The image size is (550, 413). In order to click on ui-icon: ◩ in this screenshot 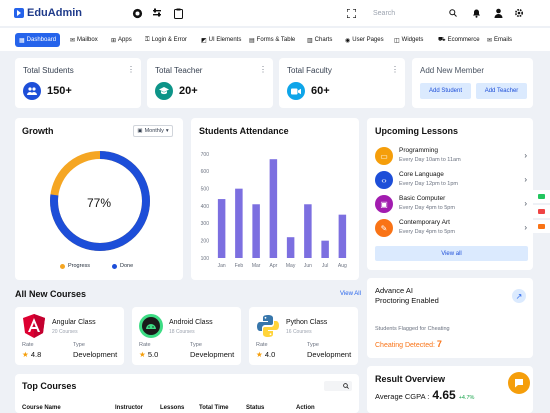, I will do `click(204, 40)`.